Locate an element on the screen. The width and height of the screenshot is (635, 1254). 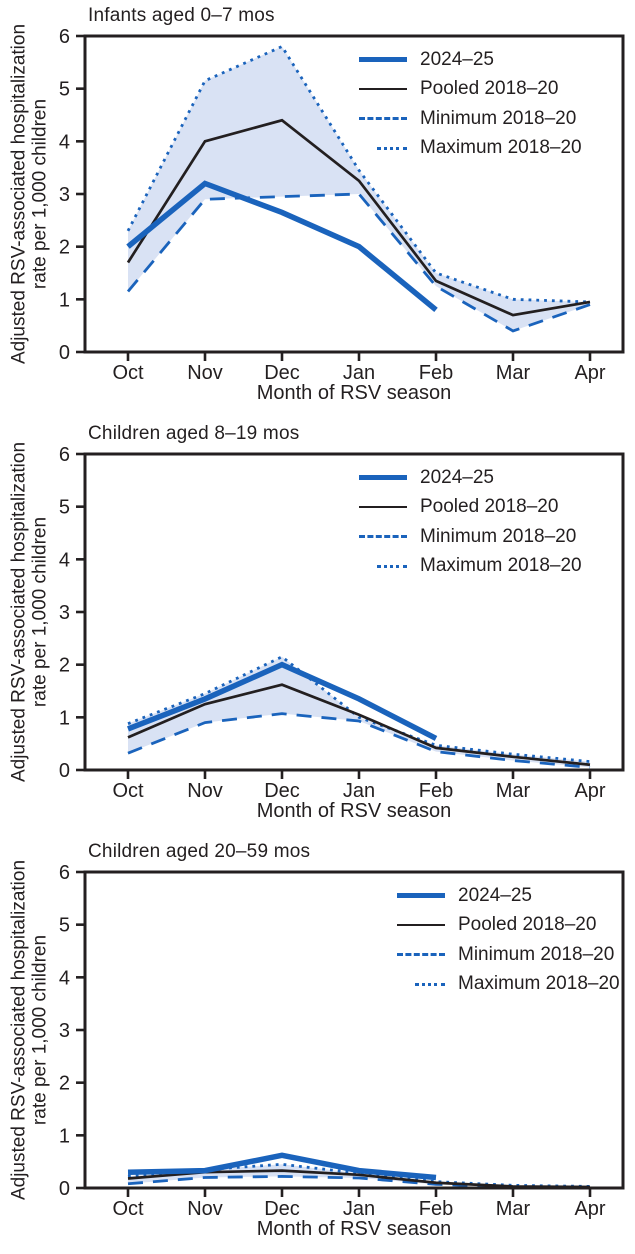
min-max-band is located at coordinates (359, 712).